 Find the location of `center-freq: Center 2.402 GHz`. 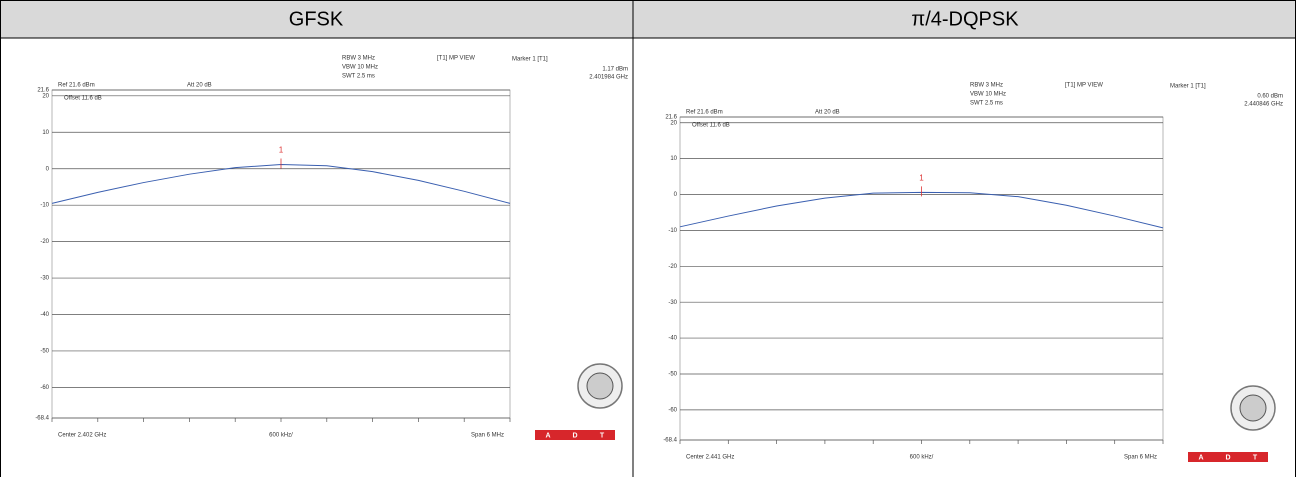

center-freq: Center 2.402 GHz is located at coordinates (82, 436).